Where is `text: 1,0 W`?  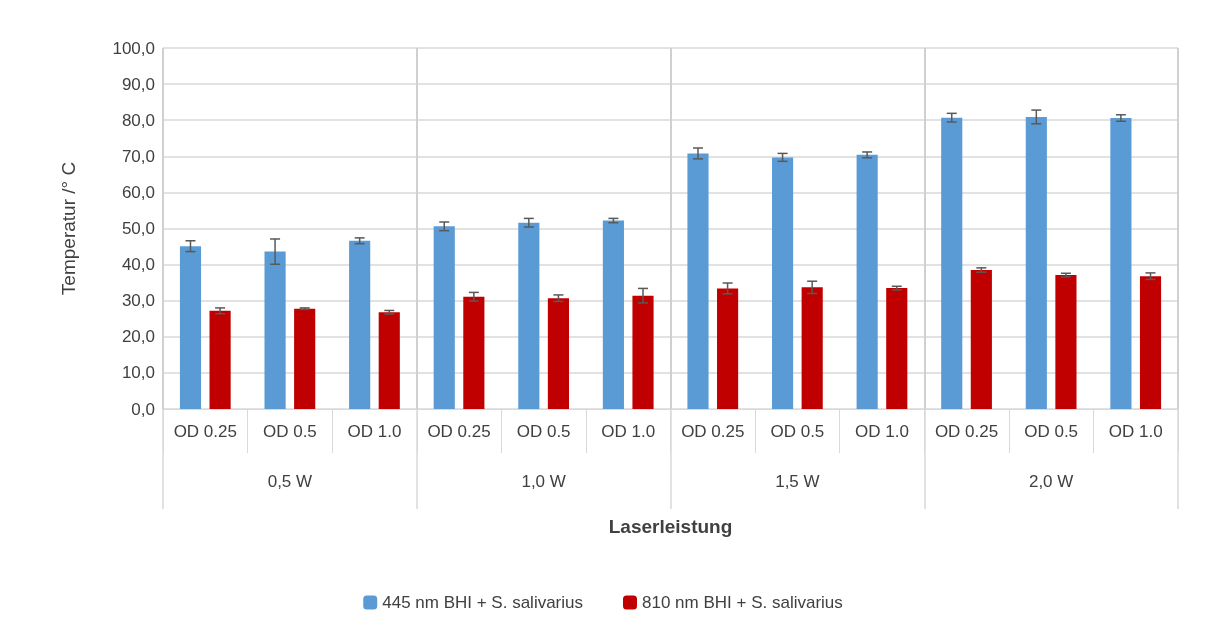 text: 1,0 W is located at coordinates (543, 481).